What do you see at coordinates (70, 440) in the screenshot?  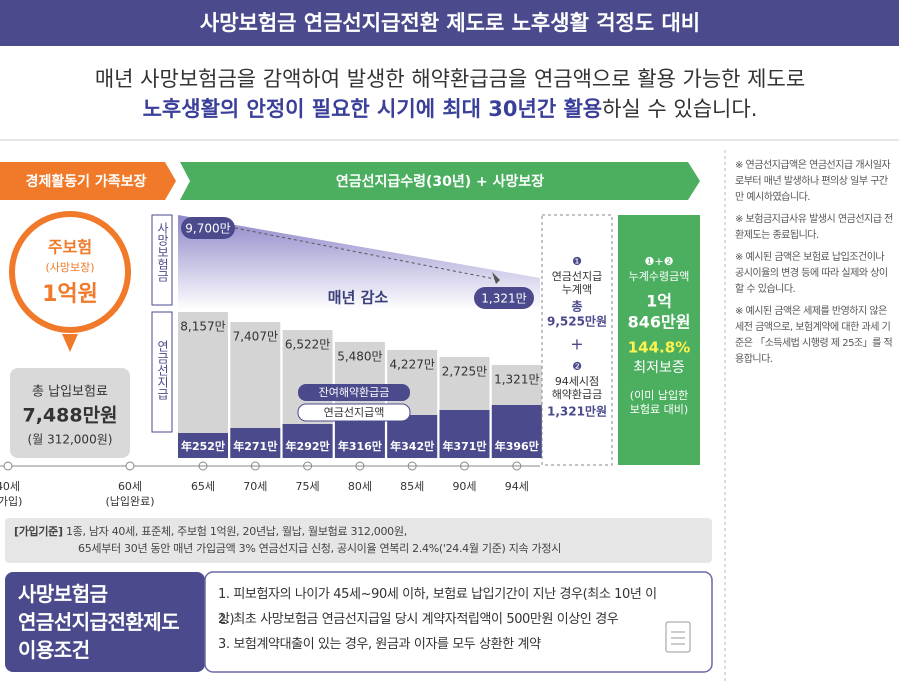 I see `premium-monthly: (월 312,000원)` at bounding box center [70, 440].